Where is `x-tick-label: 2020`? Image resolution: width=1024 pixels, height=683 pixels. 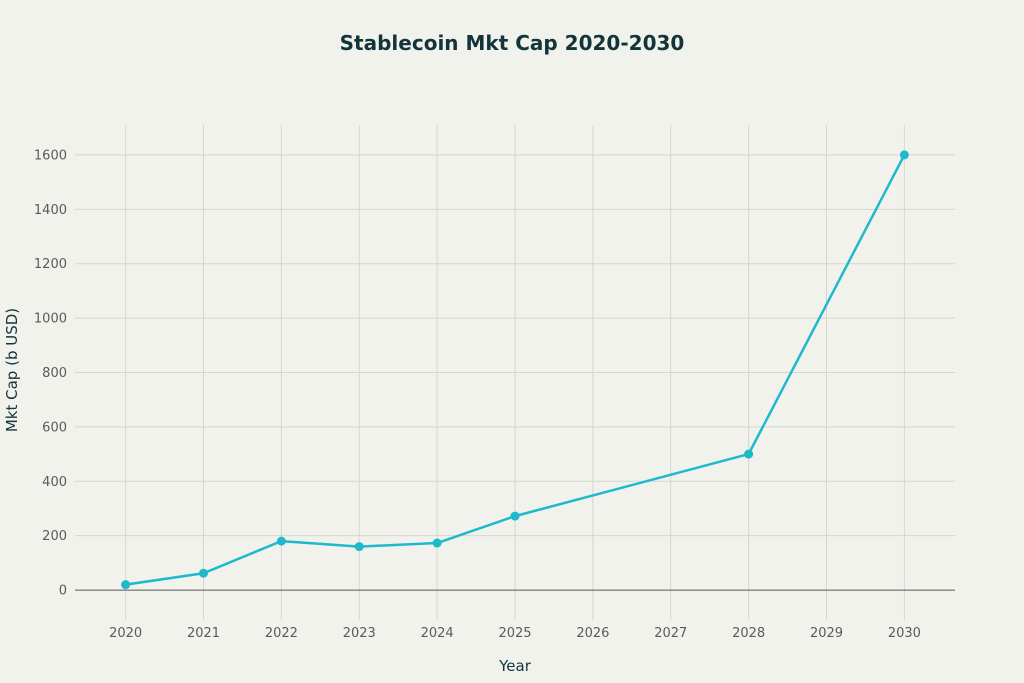 x-tick-label: 2020 is located at coordinates (125, 633).